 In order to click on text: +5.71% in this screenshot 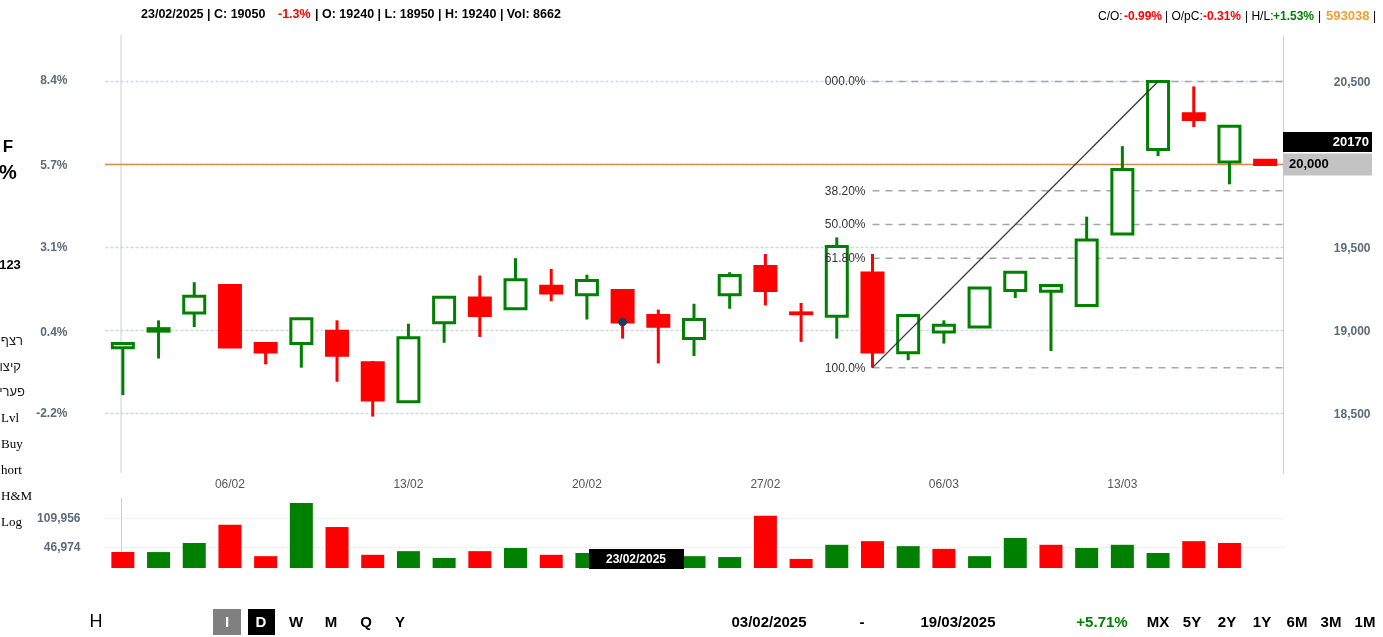, I will do `click(1102, 621)`.